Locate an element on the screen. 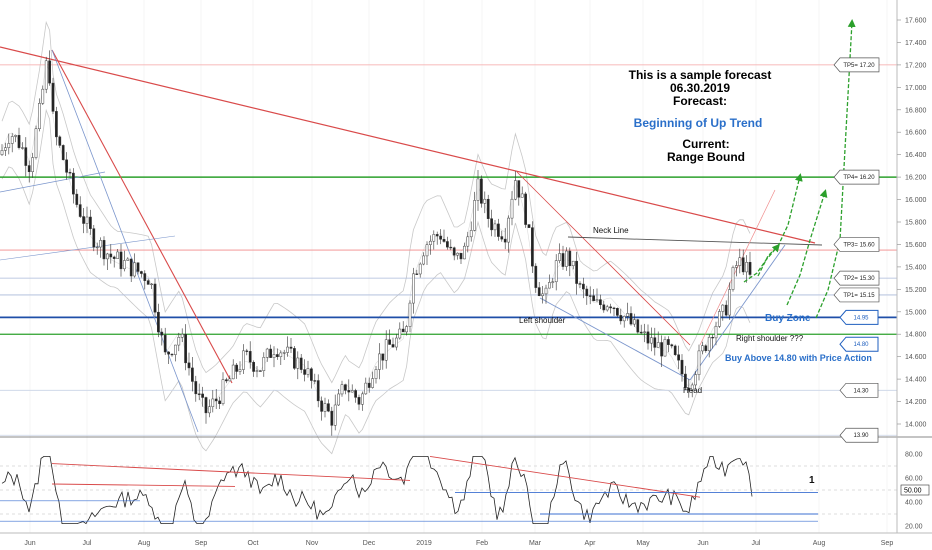 The width and height of the screenshot is (932, 550). time-tick-label: 2019 is located at coordinates (424, 543).